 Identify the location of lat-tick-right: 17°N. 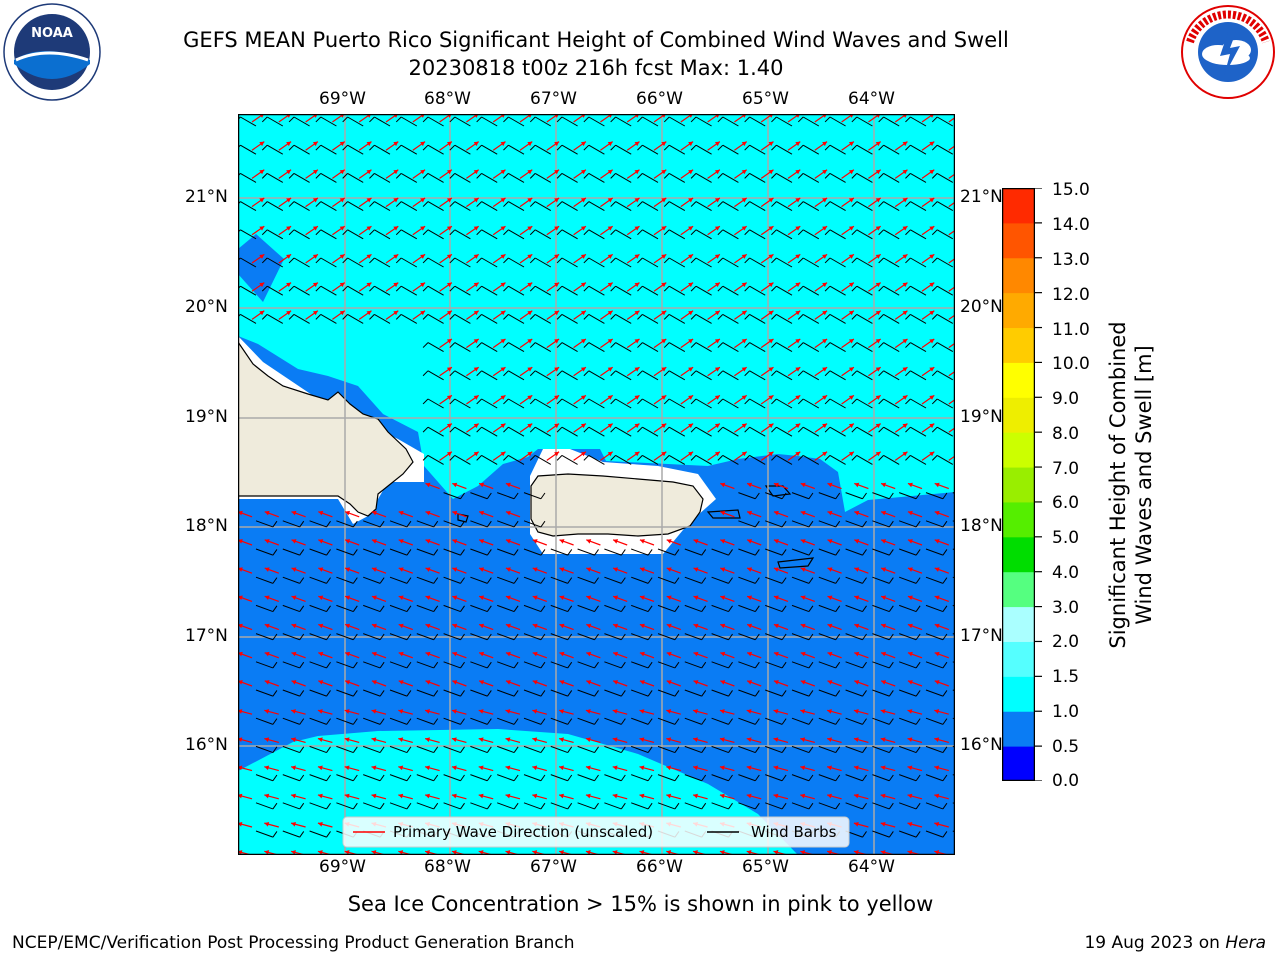
(981, 636).